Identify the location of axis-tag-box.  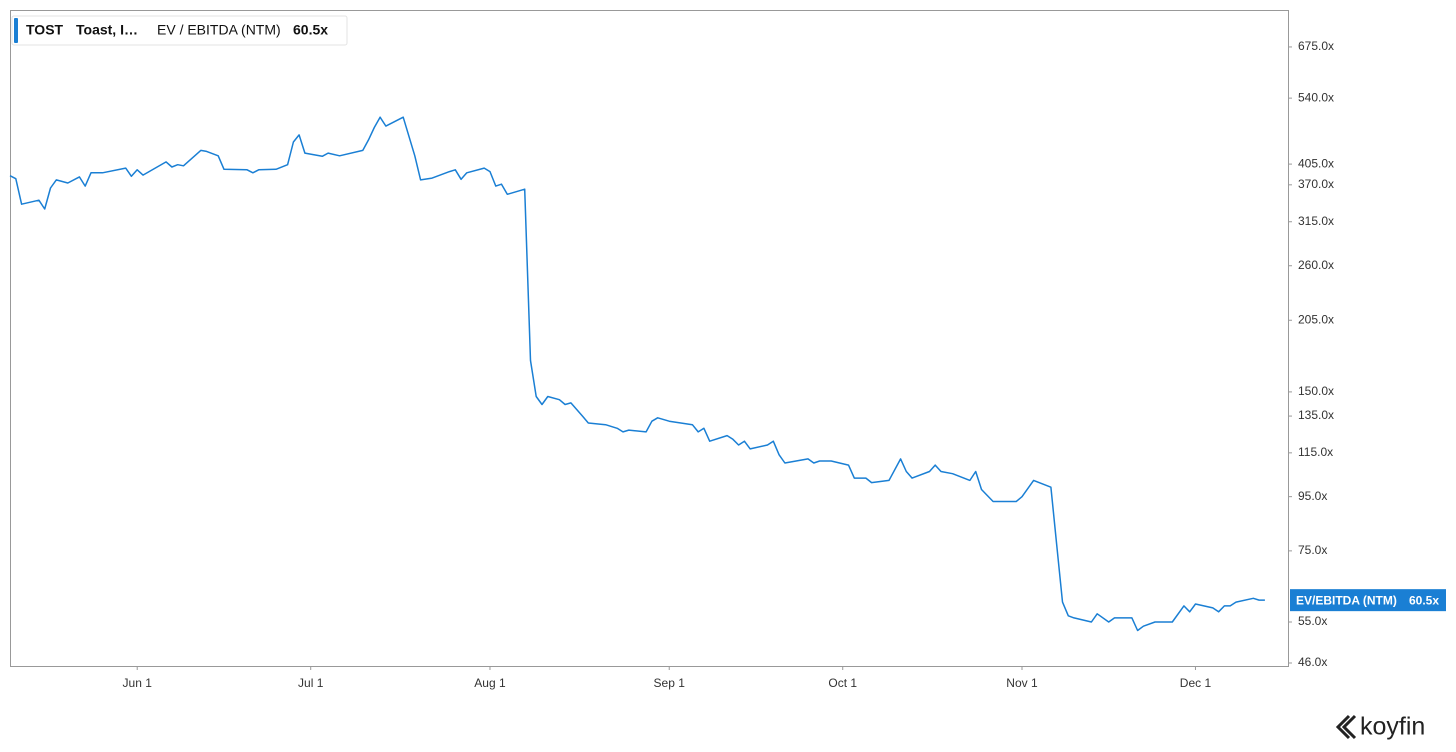
(1368, 600).